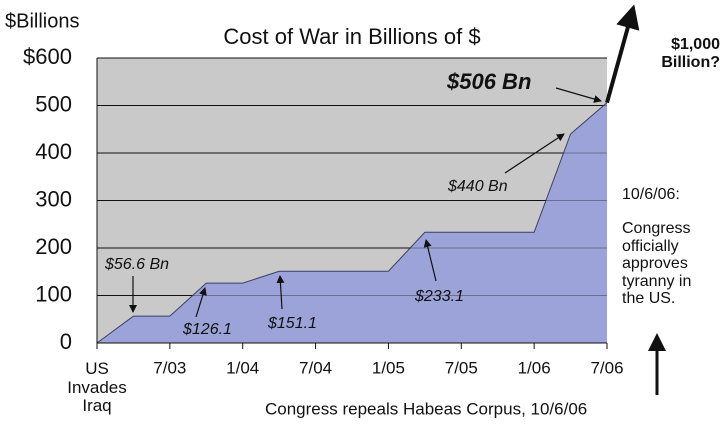  I want to click on x-tick-label: 7/06, so click(606, 367).